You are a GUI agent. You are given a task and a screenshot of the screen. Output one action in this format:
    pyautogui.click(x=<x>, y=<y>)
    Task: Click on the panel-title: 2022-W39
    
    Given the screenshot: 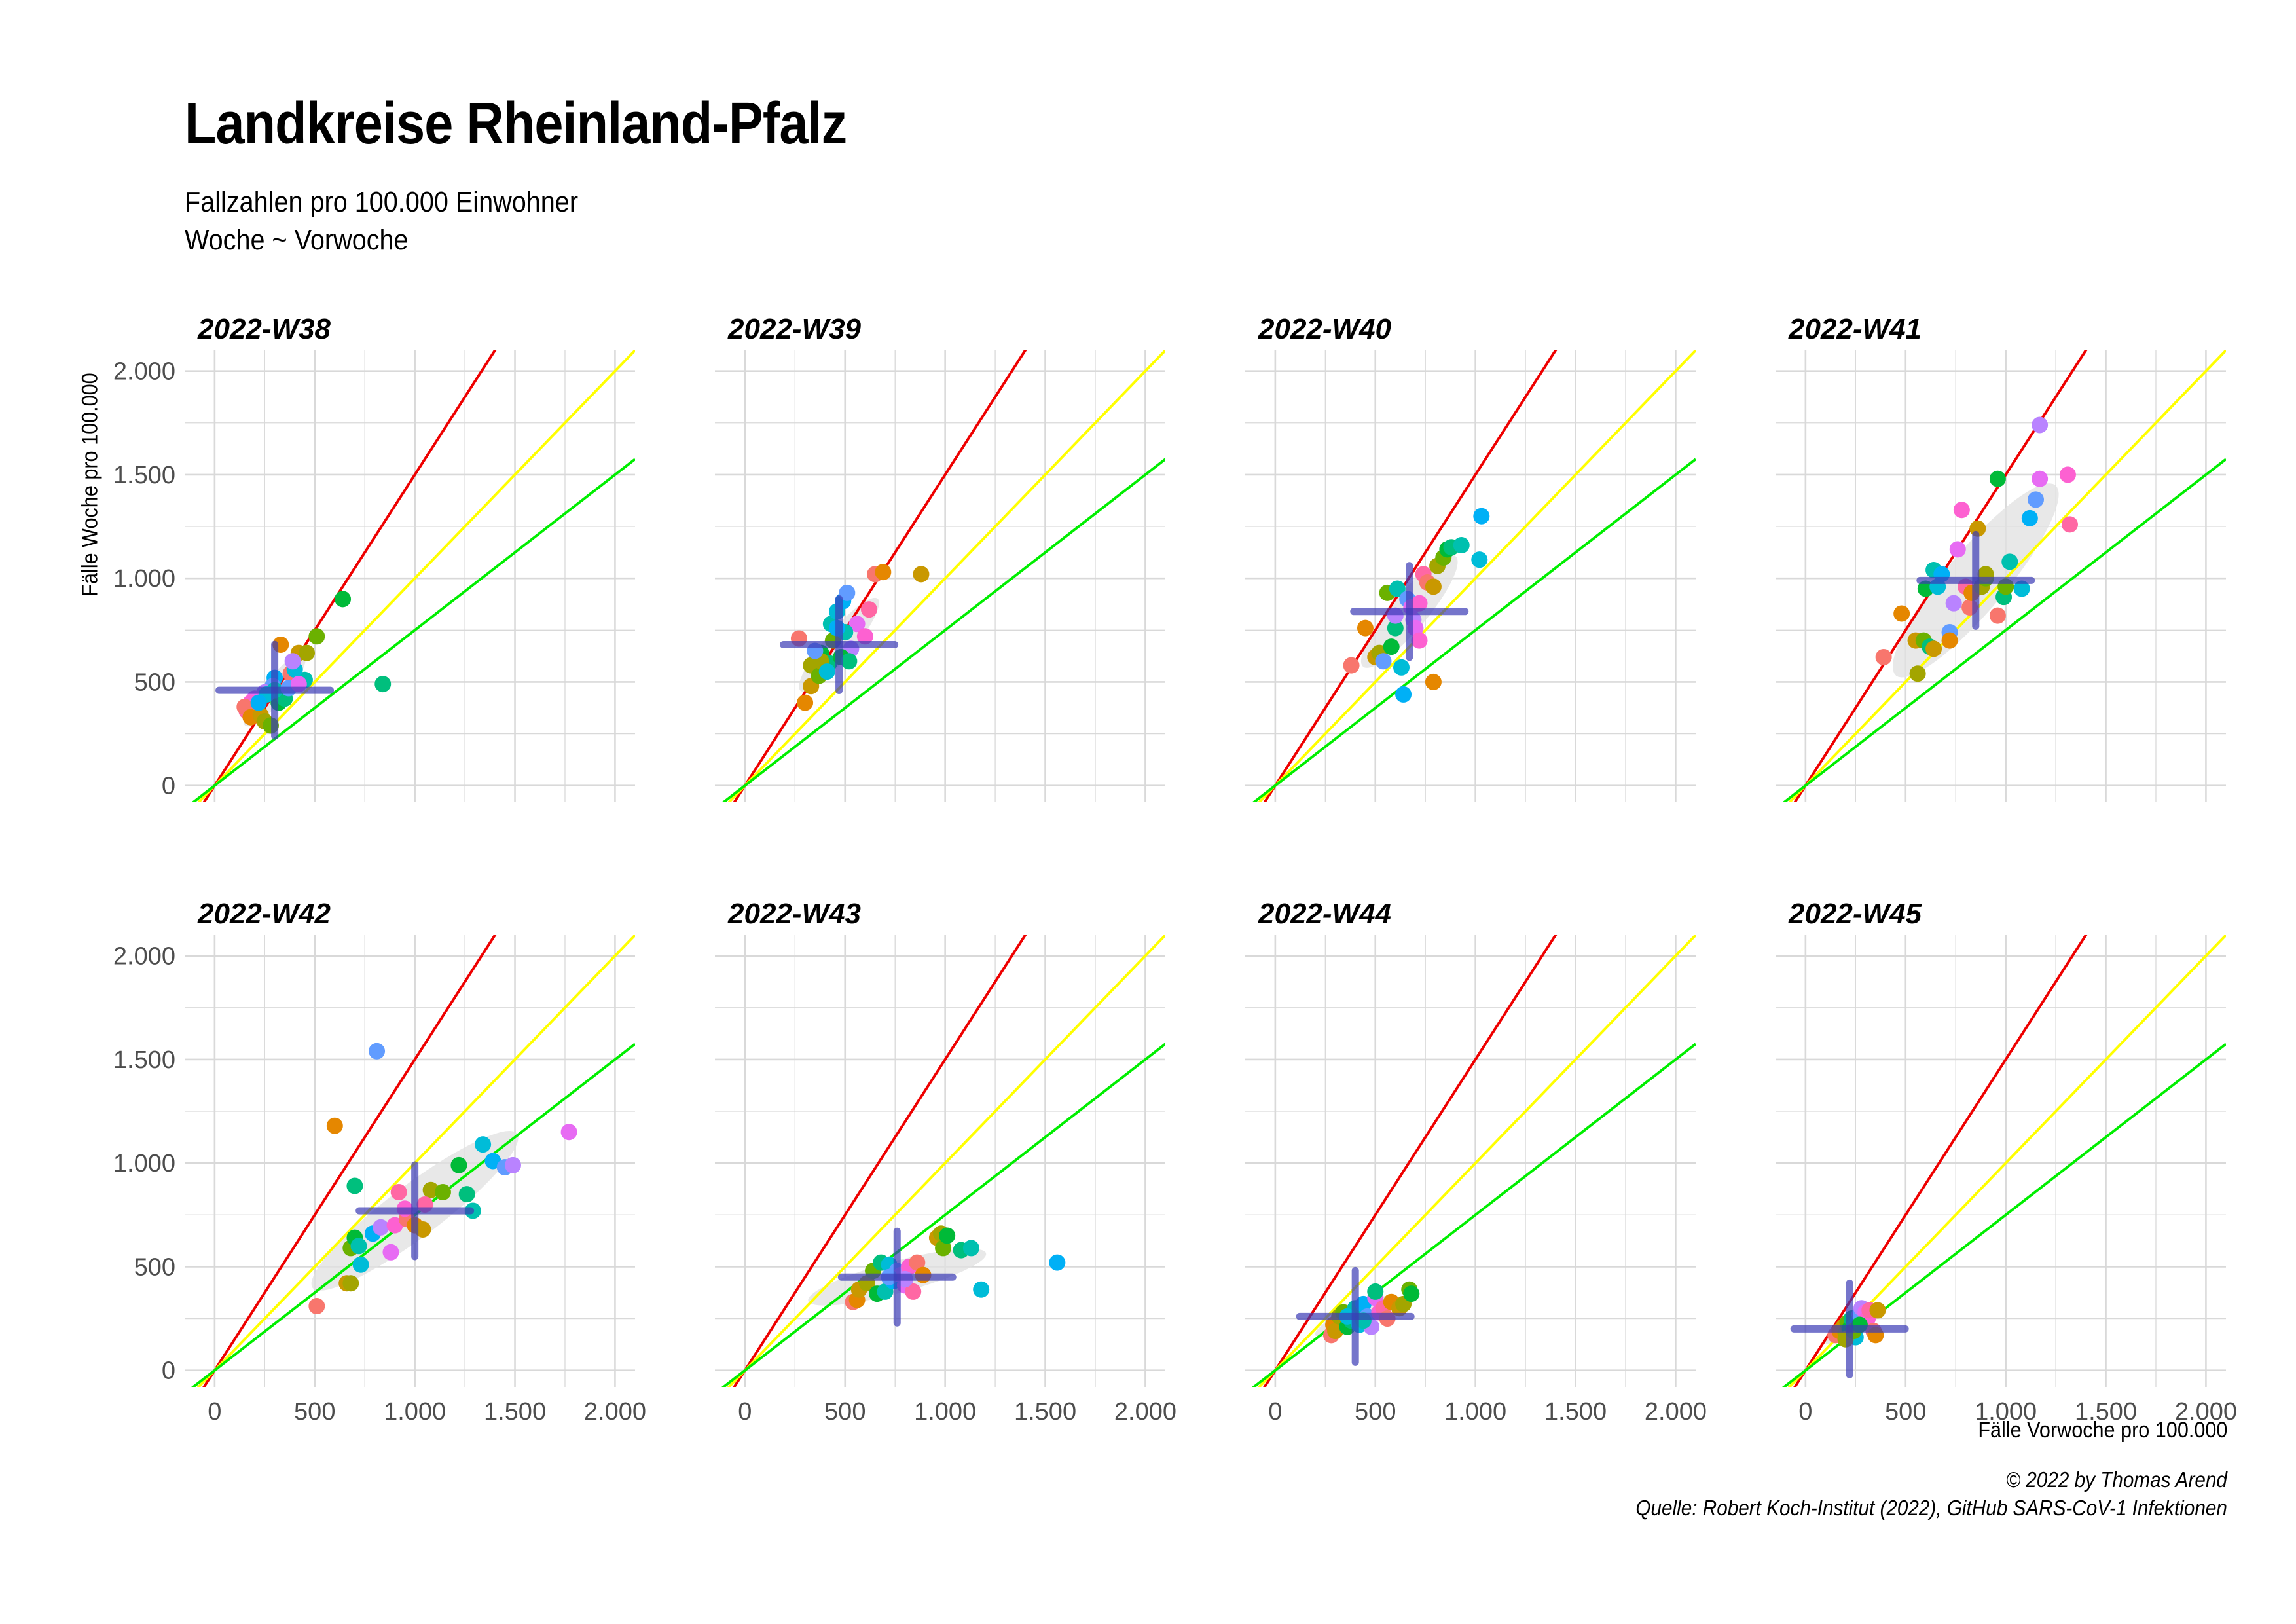 What is the action you would take?
    pyautogui.click(x=794, y=329)
    